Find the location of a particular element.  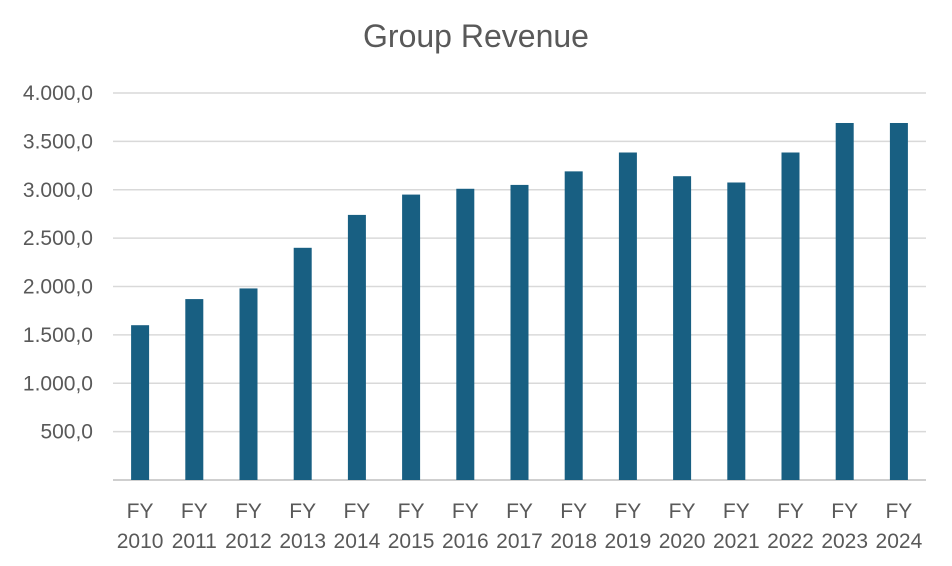

x-tick-label-line: 2013 is located at coordinates (302, 541).